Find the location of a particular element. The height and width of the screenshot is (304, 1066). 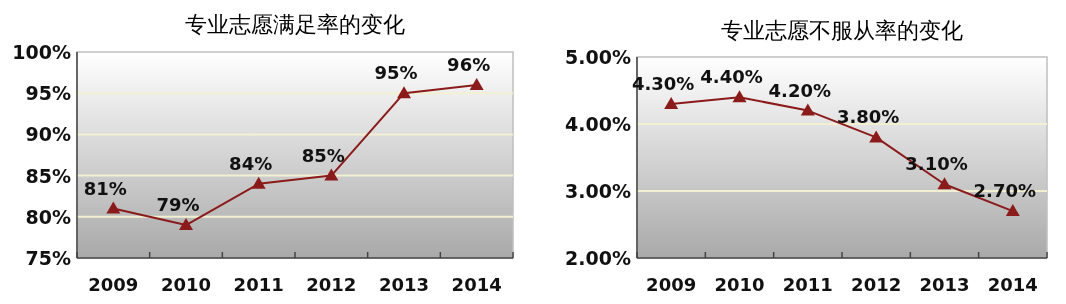

data-label: 84% is located at coordinates (251, 163).